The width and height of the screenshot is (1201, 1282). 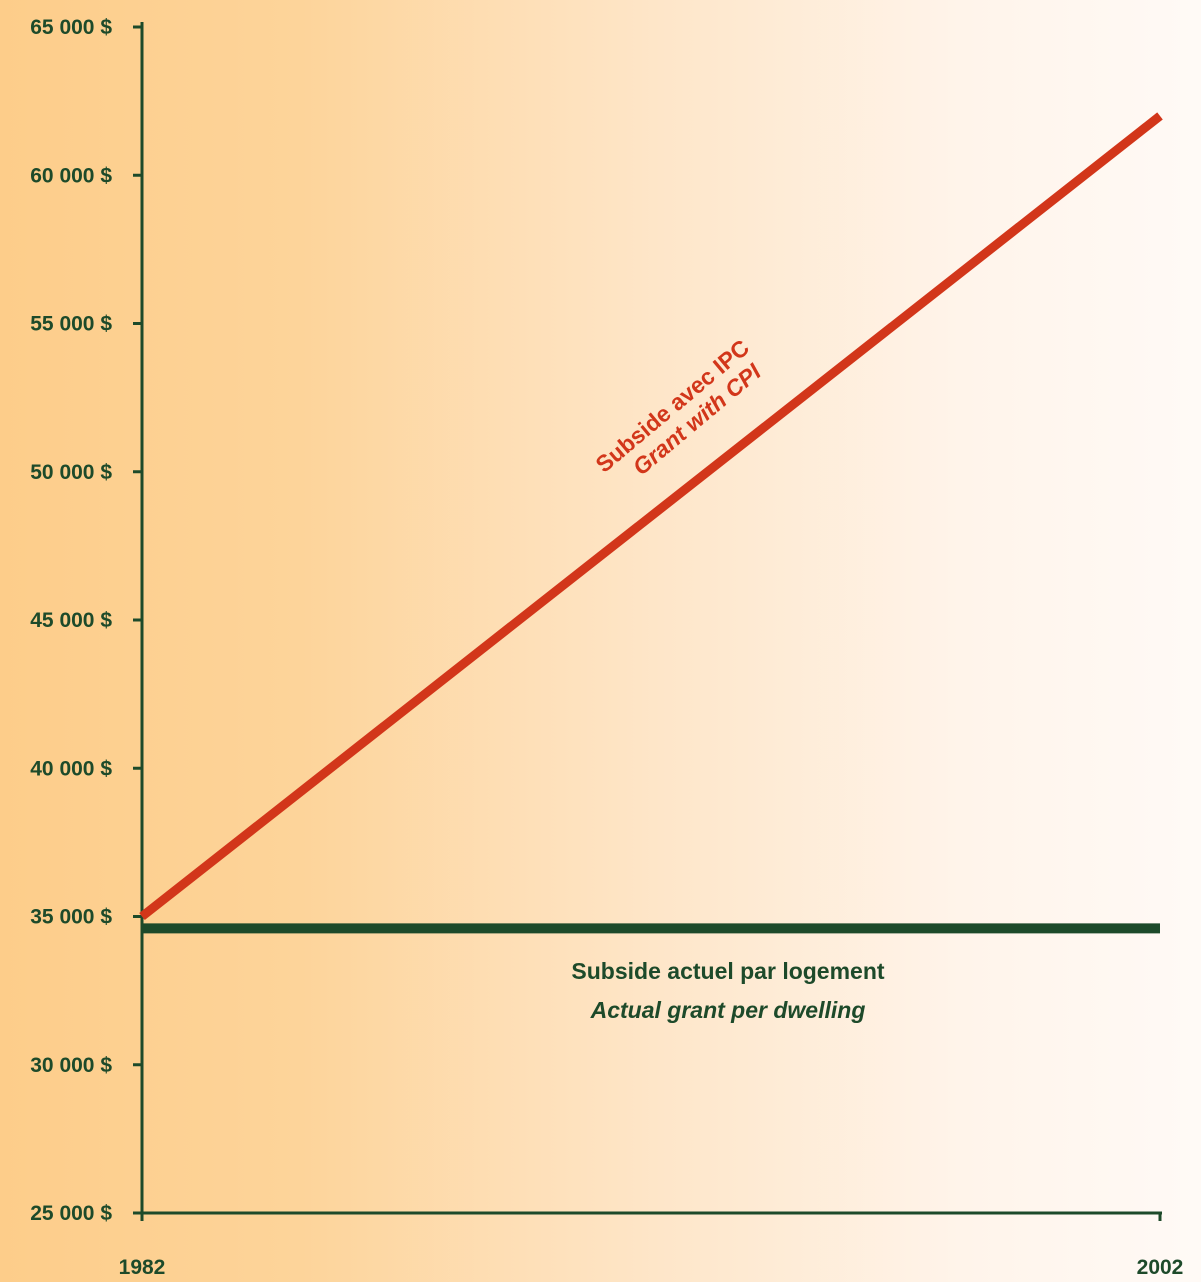 I want to click on y-tick-label: 50 000 $, so click(x=71, y=472).